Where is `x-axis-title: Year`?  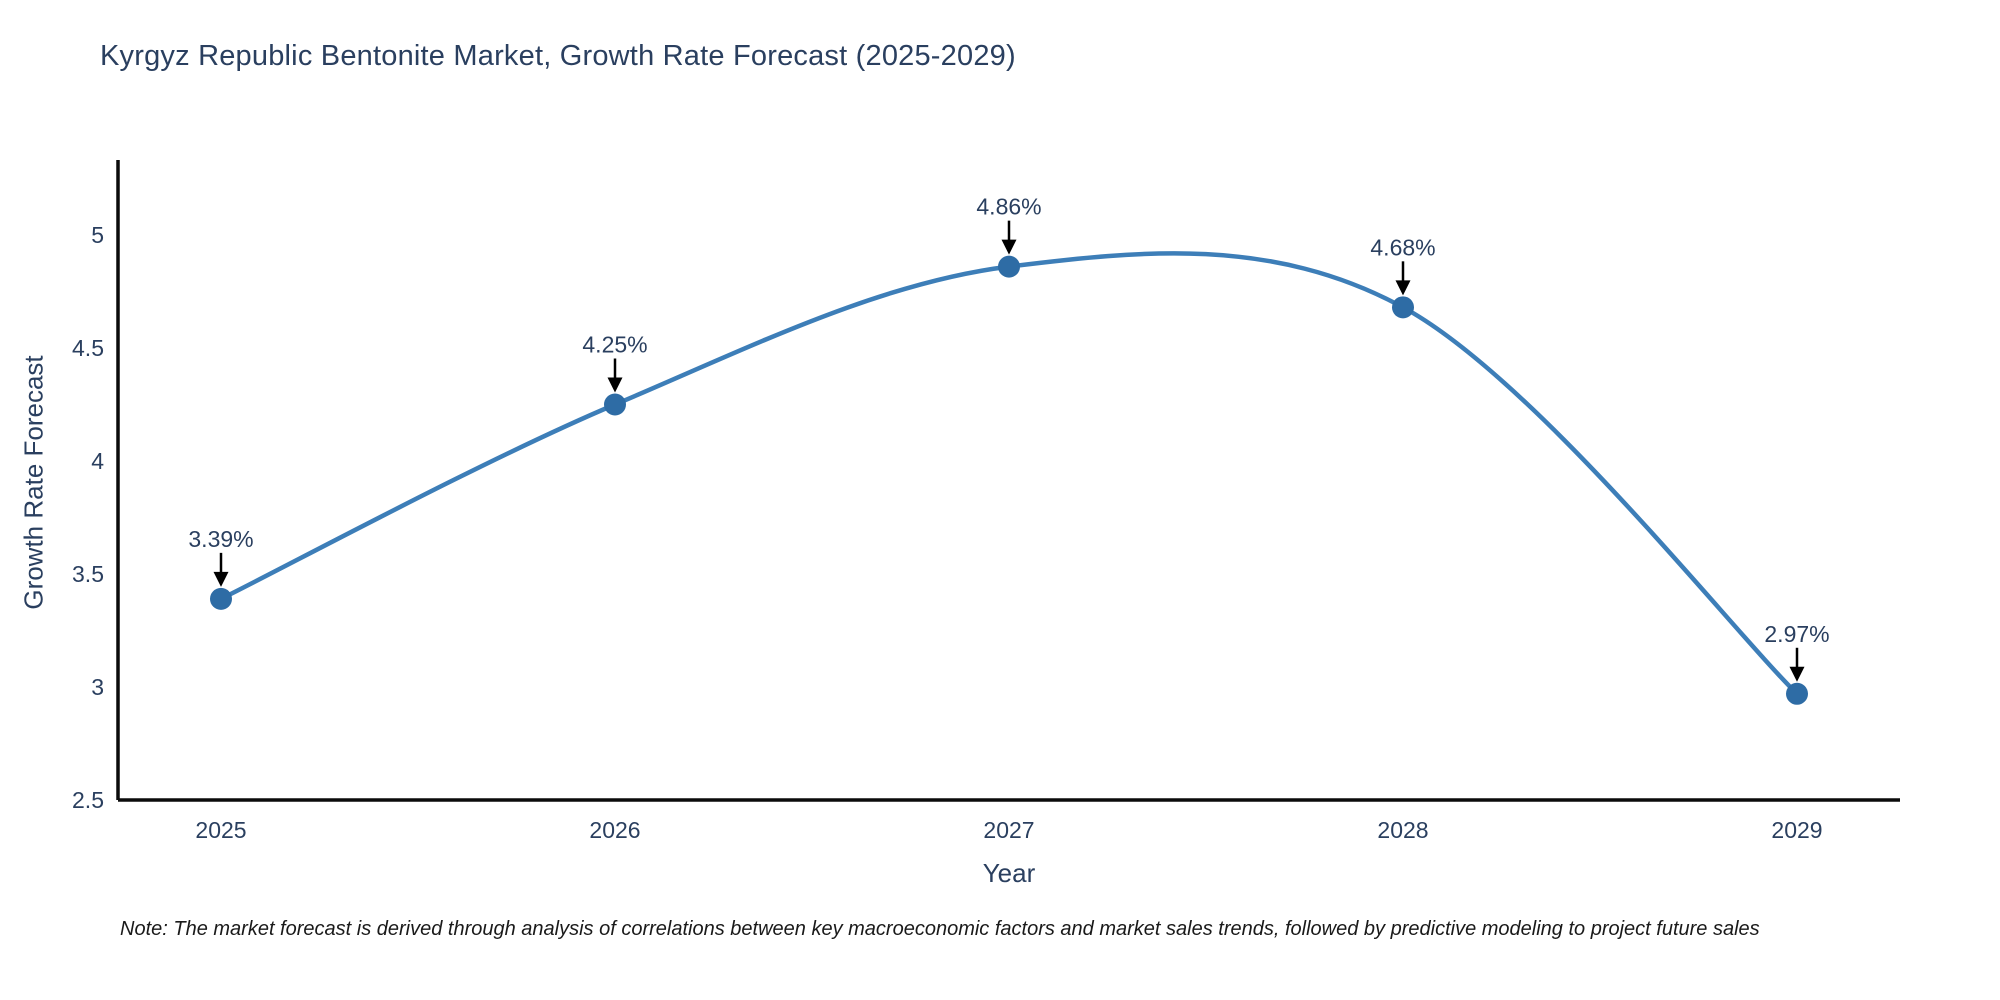 x-axis-title: Year is located at coordinates (1009, 873).